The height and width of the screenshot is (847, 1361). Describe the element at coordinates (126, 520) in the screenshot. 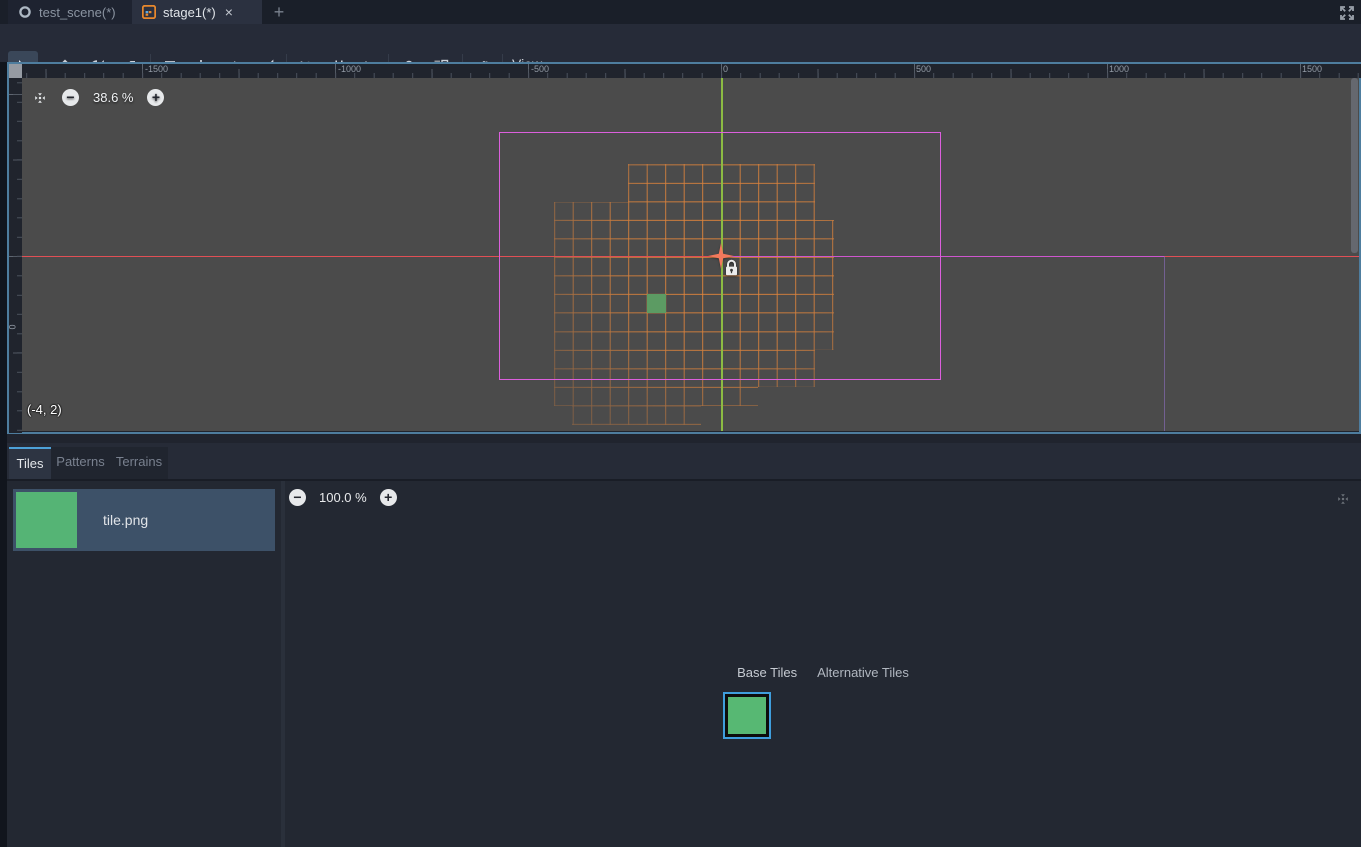

I see `tile-source-name: tile.png` at that location.